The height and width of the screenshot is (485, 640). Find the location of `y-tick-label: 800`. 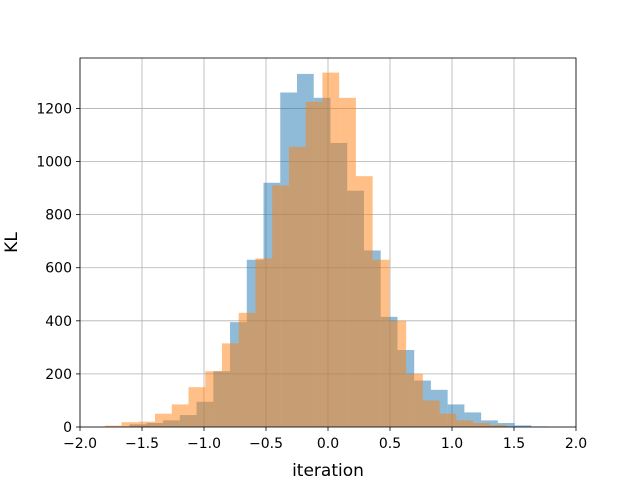

y-tick-label: 800 is located at coordinates (58, 216).